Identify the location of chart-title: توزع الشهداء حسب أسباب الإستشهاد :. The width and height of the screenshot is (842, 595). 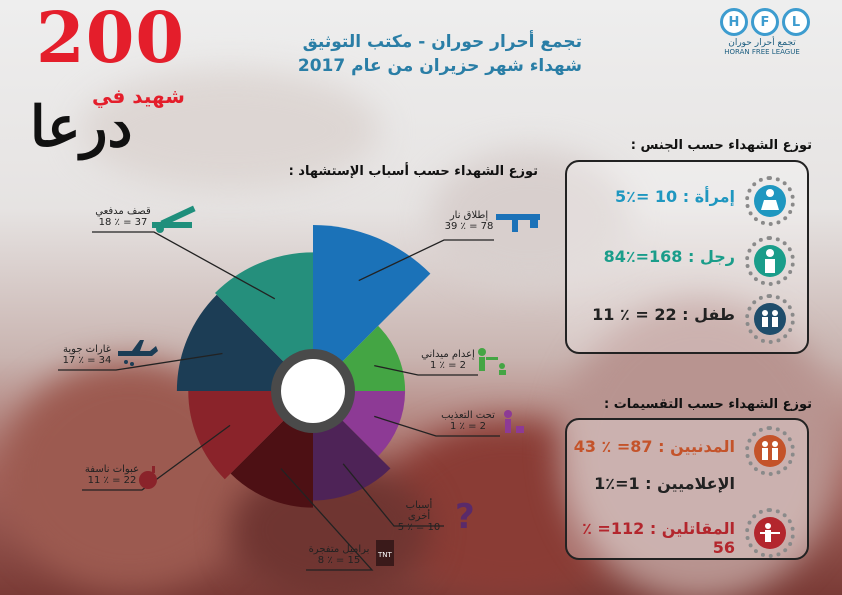
(413, 171).